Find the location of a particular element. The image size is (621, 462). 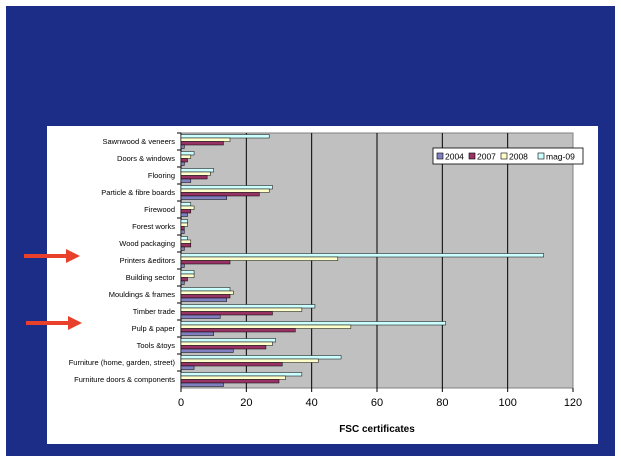

y-tick-label: Forest works is located at coordinates (153, 226).